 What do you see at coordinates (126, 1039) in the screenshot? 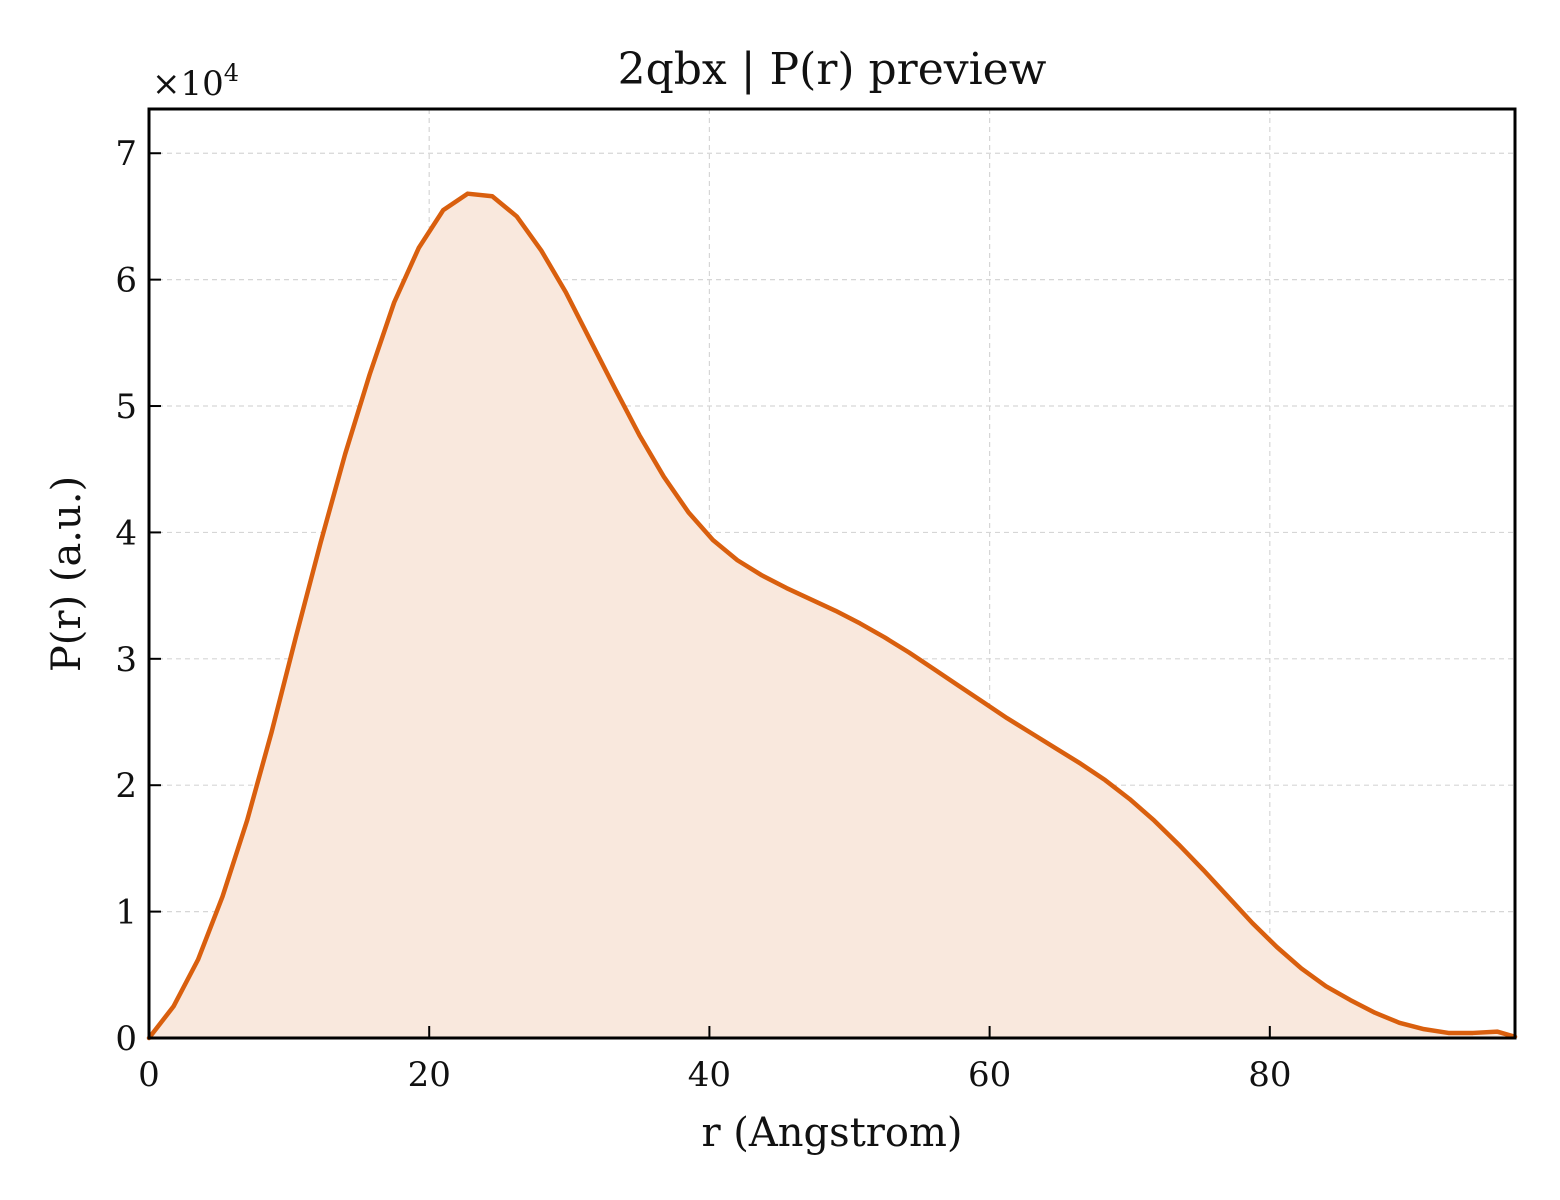
I see `y-tick-label: 0` at bounding box center [126, 1039].